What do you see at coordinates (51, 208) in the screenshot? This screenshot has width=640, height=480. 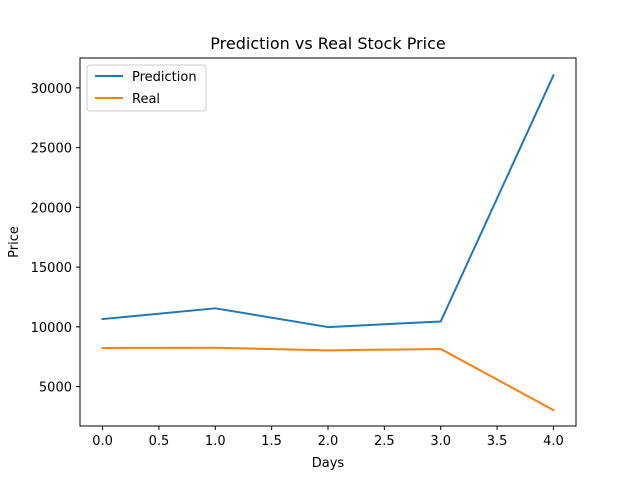 I see `y-tick-label: 20000` at bounding box center [51, 208].